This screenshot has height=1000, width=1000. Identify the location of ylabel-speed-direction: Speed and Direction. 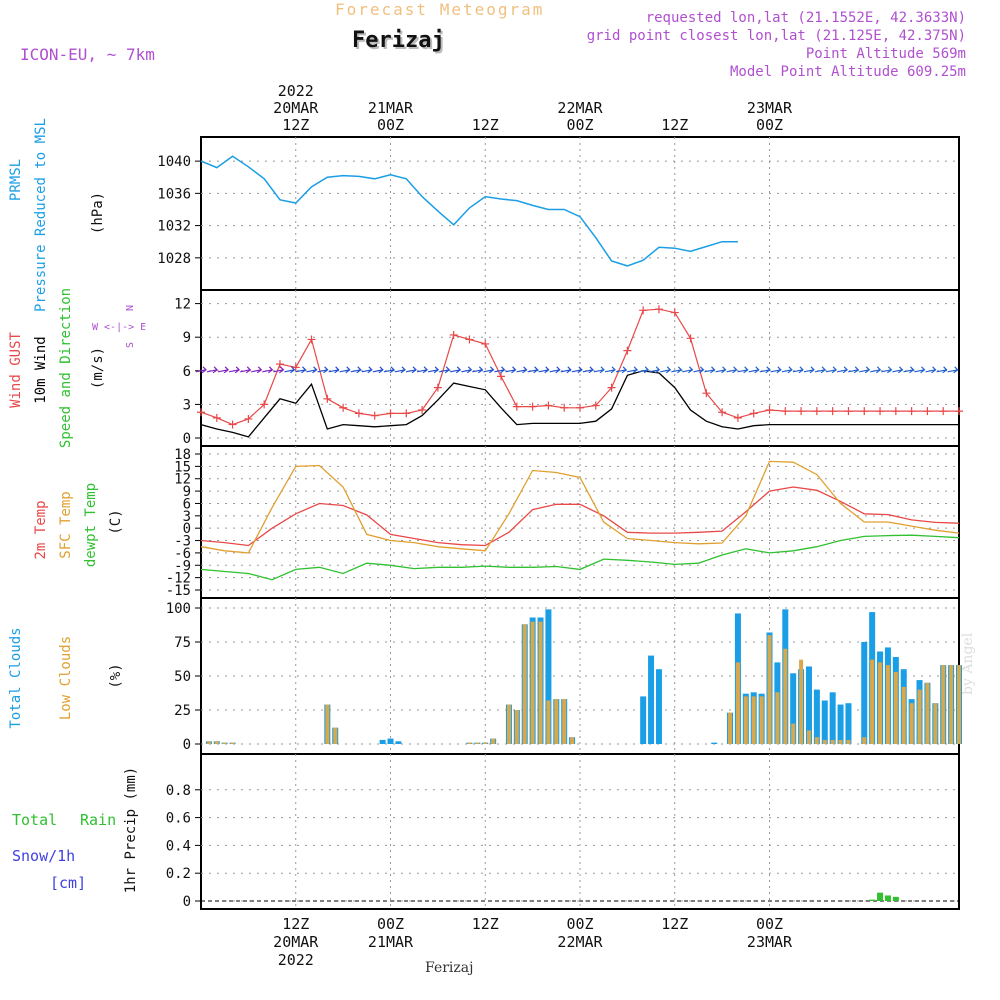
(66, 368).